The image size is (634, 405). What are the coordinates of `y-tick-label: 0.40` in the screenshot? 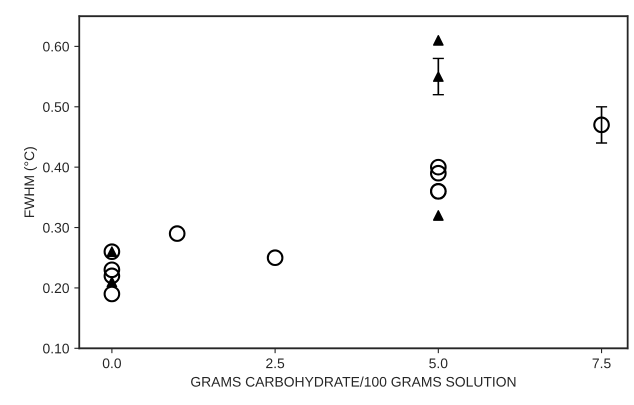 It's located at (56, 167).